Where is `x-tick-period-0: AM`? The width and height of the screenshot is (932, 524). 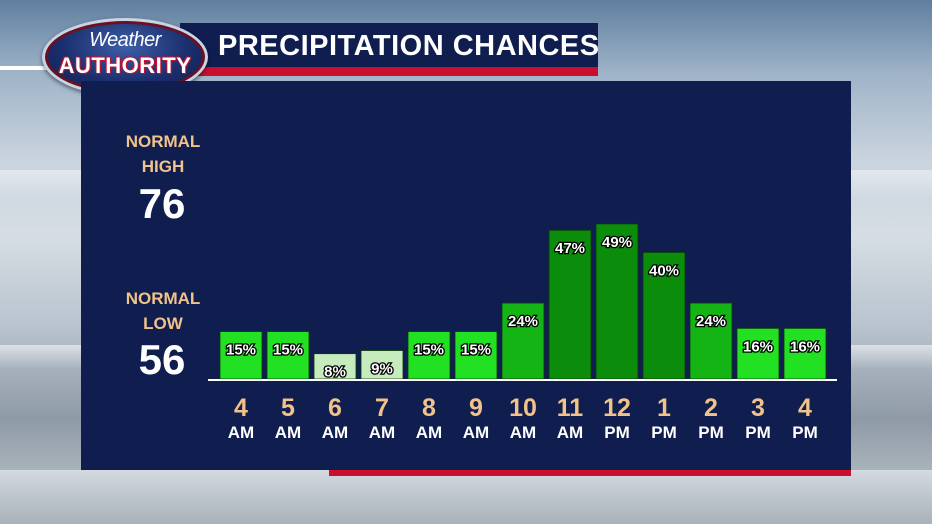 x-tick-period-0: AM is located at coordinates (241, 432).